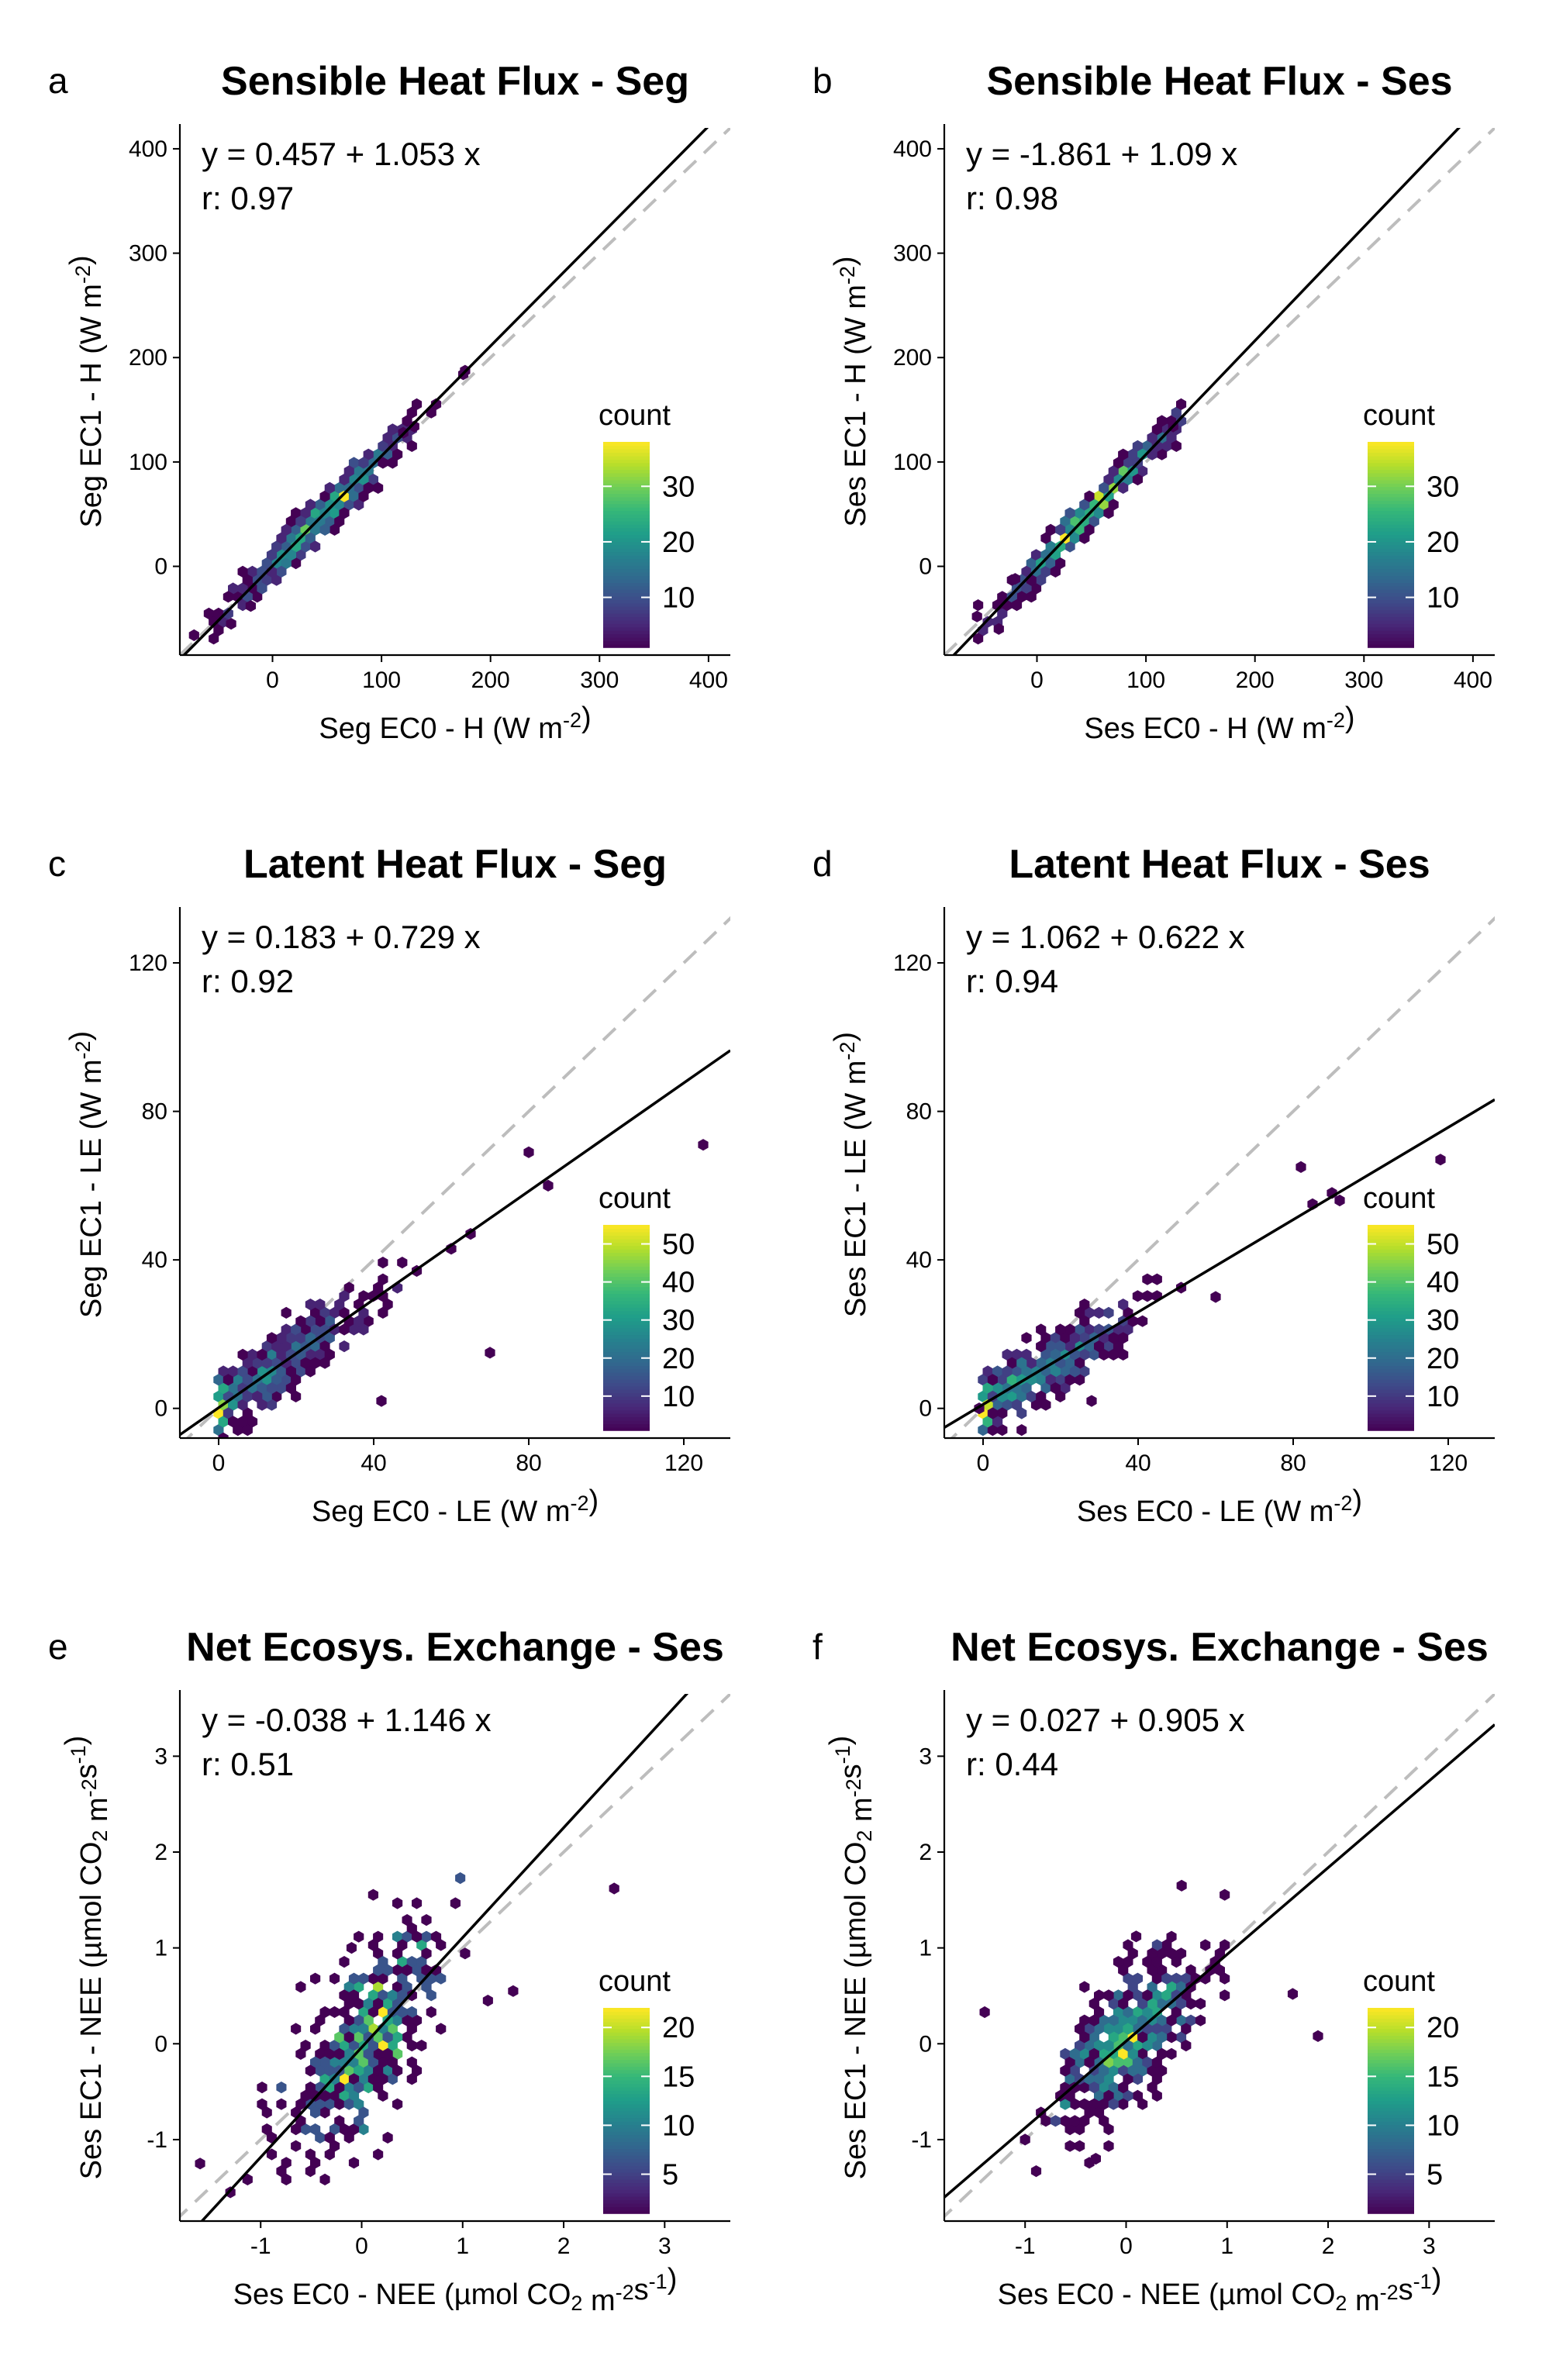 This screenshot has height=2380, width=1556. Describe the element at coordinates (160, 1948) in the screenshot. I see `y-tick-label: 1` at that location.